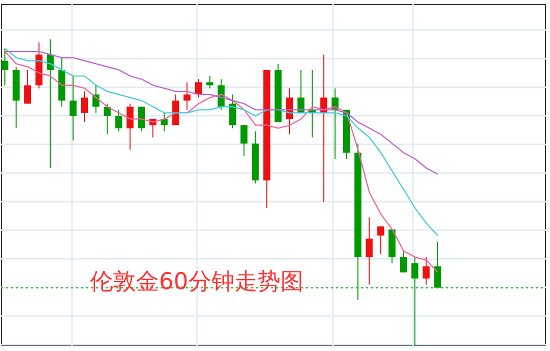  What do you see at coordinates (197, 282) in the screenshot?
I see `text: 伦敦金60分钟走势图` at bounding box center [197, 282].